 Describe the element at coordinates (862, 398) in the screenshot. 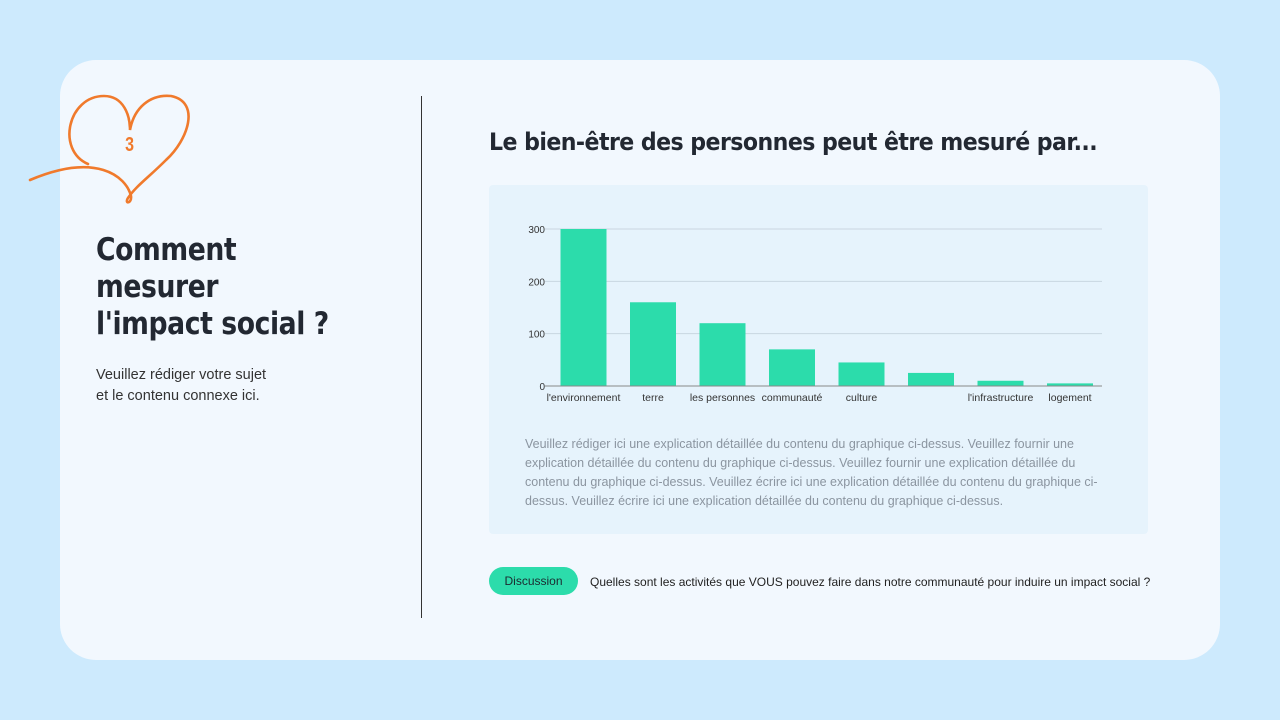

I see `x-tick-label: culture` at that location.